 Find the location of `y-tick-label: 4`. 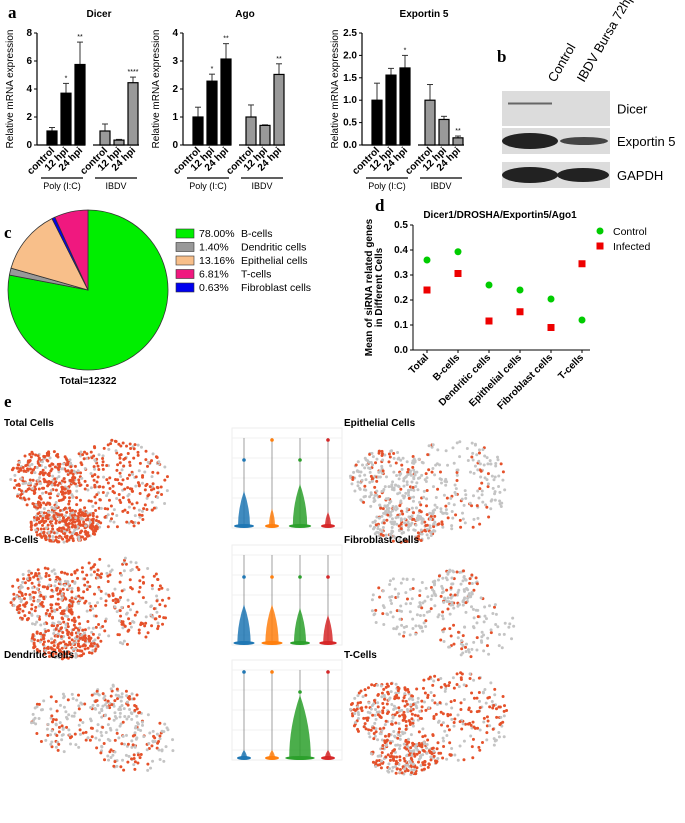

y-tick-label: 4 is located at coordinates (175, 33).